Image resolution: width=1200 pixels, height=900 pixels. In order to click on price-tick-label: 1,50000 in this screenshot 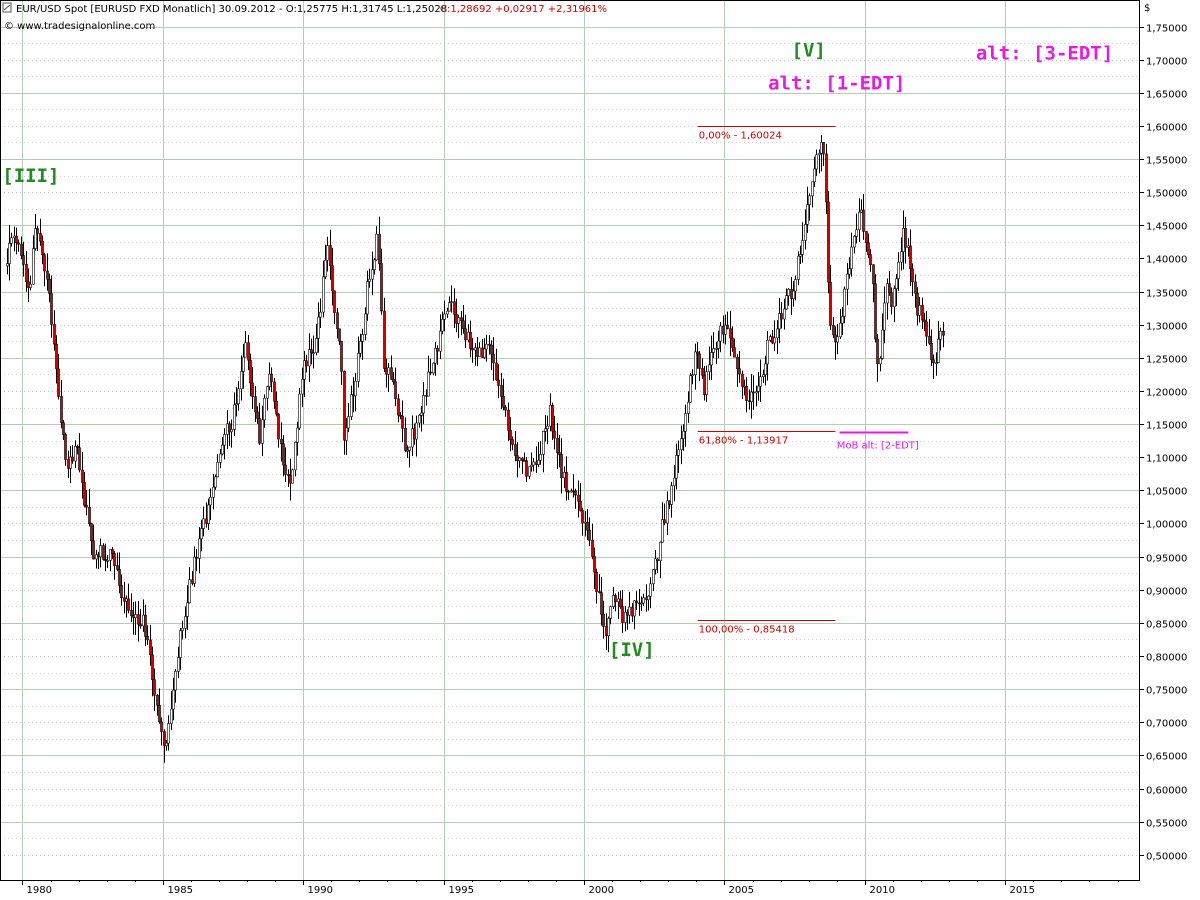, I will do `click(1166, 194)`.